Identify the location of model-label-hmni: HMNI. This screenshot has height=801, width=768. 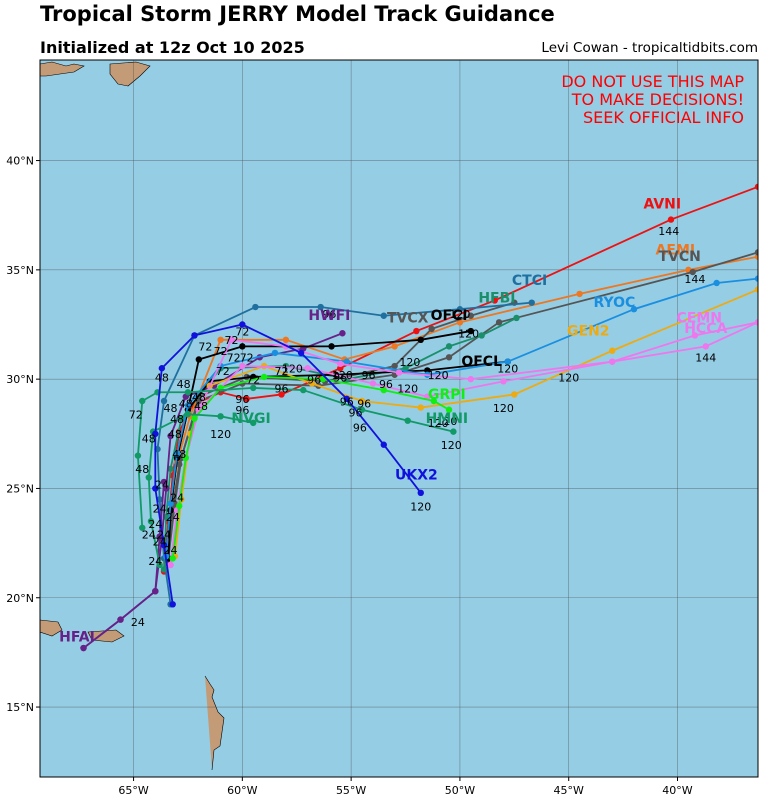
(447, 419).